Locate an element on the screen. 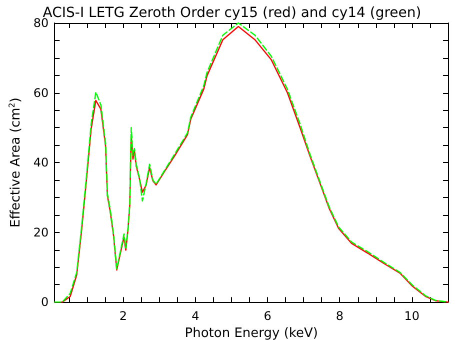  x-tick-label: 6 is located at coordinates (268, 316).